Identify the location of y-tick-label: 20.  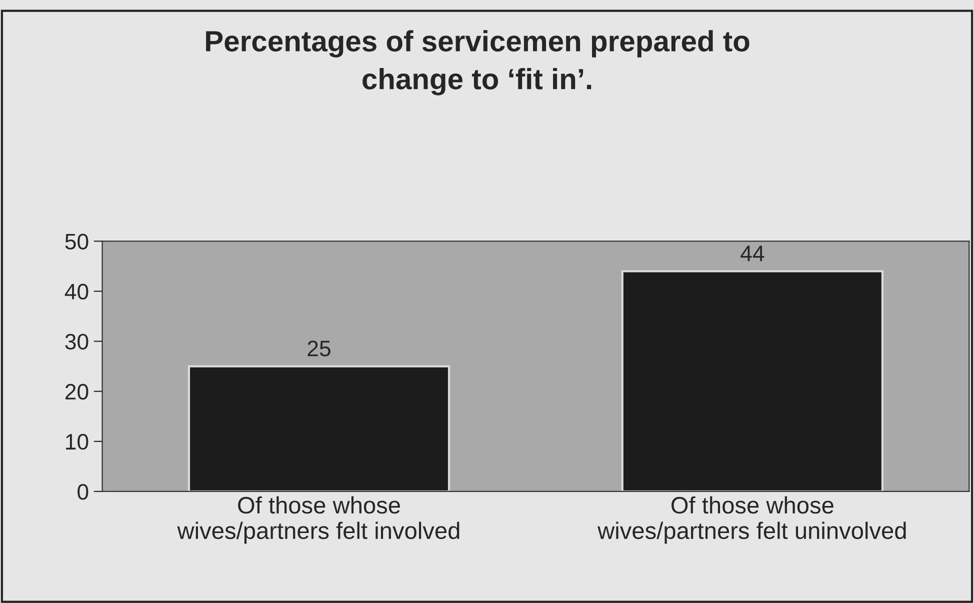
(76, 392).